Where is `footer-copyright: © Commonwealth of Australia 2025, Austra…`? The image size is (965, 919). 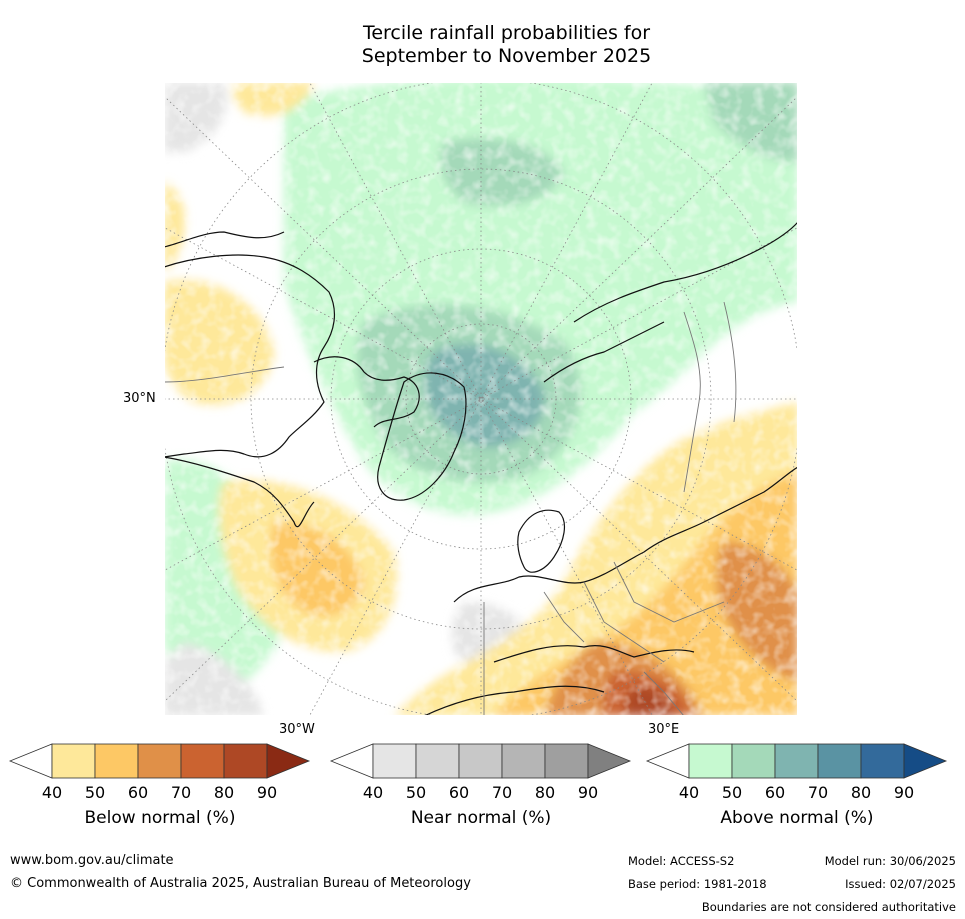
footer-copyright: © Commonwealth of Australia 2025, Austra… is located at coordinates (240, 883).